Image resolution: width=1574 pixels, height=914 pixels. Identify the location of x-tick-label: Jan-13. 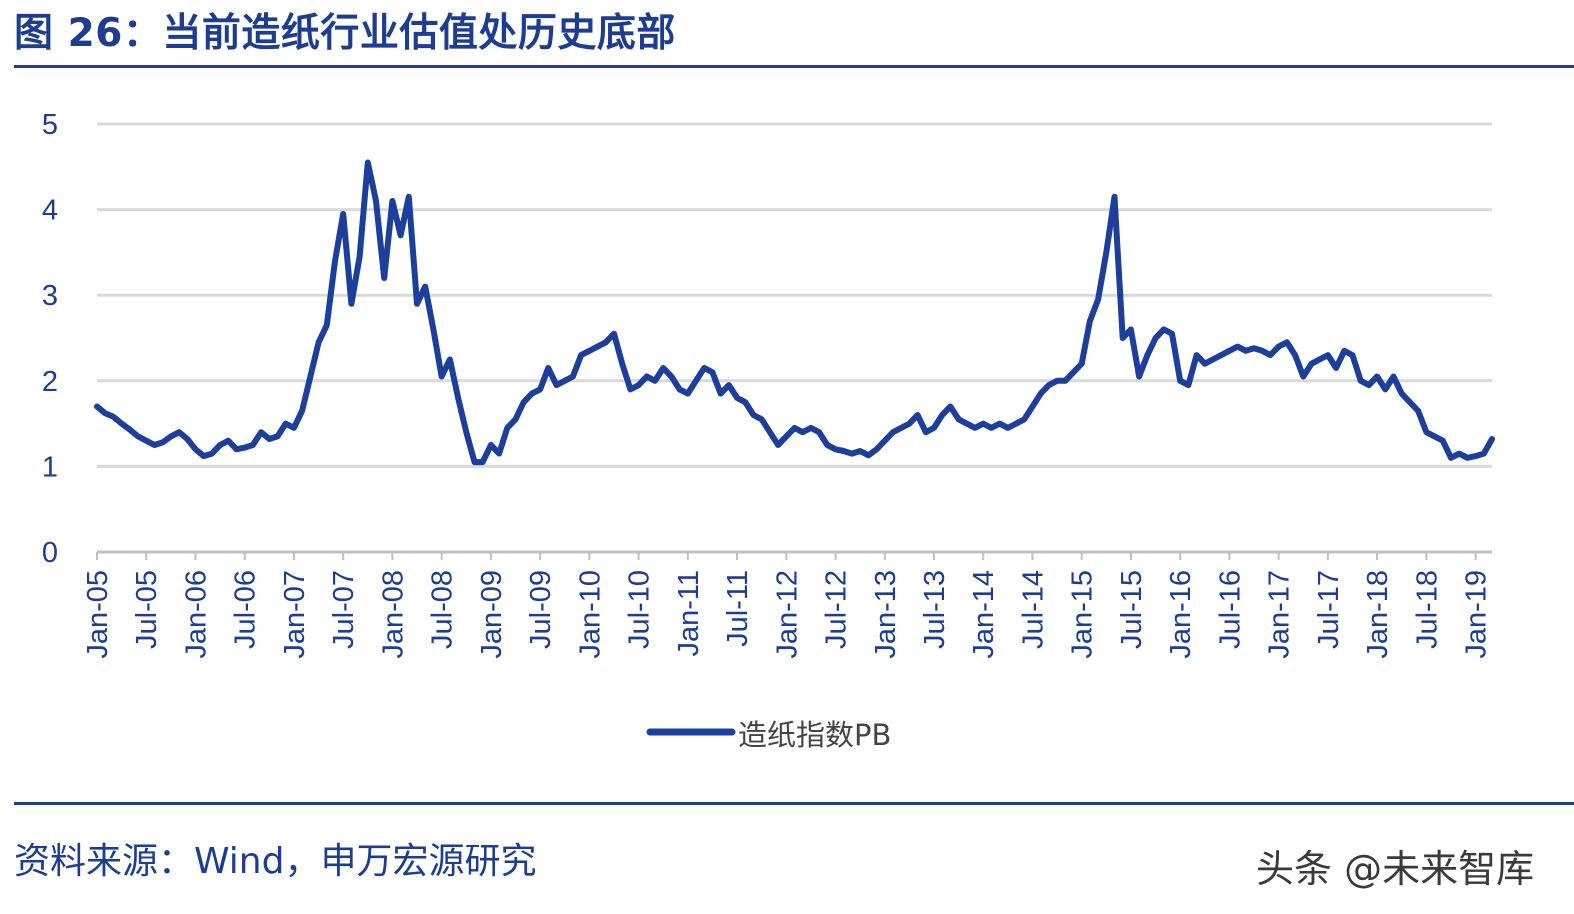
(886, 614).